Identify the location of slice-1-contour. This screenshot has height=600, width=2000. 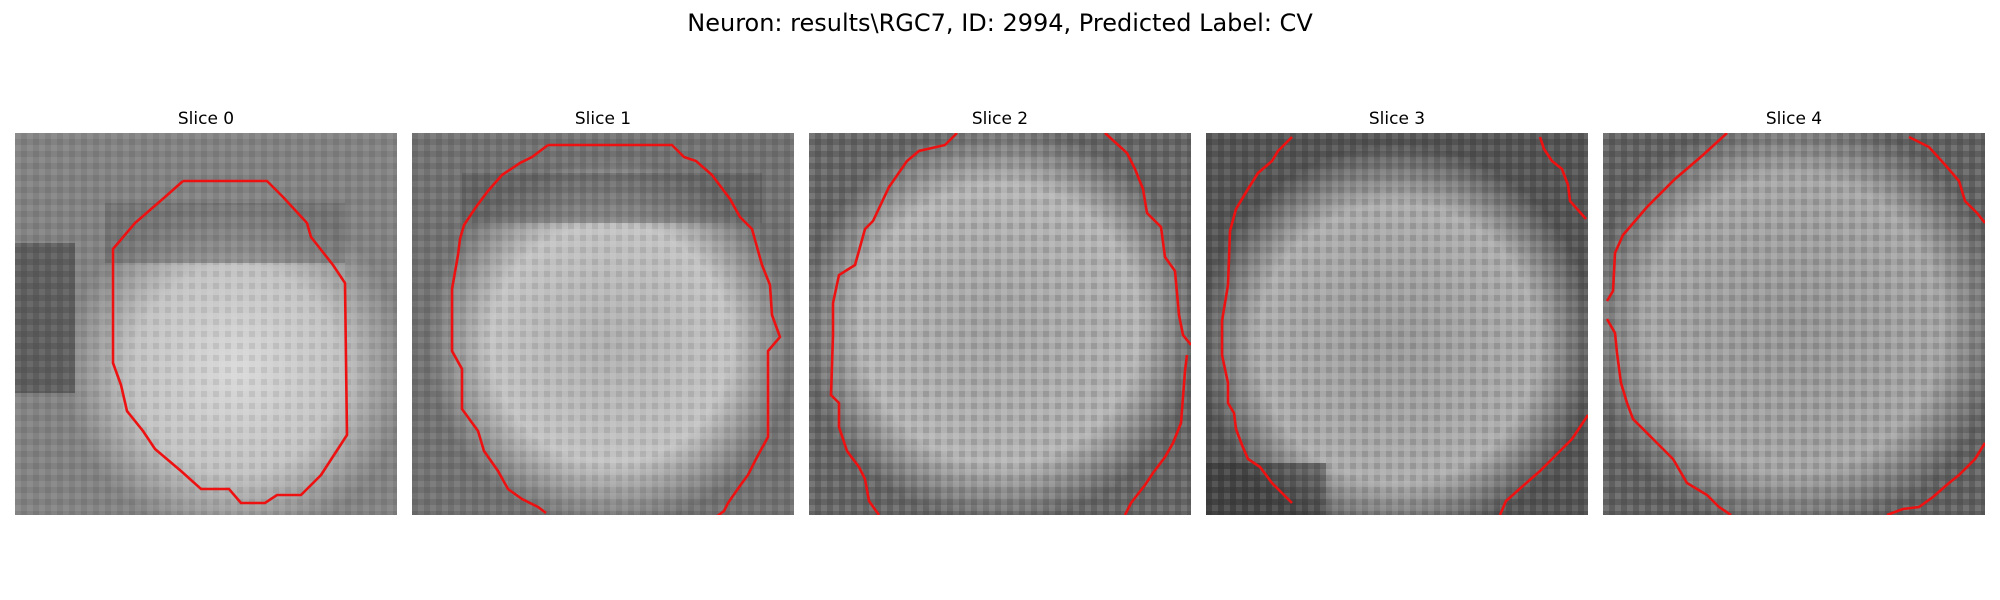
(665, 329).